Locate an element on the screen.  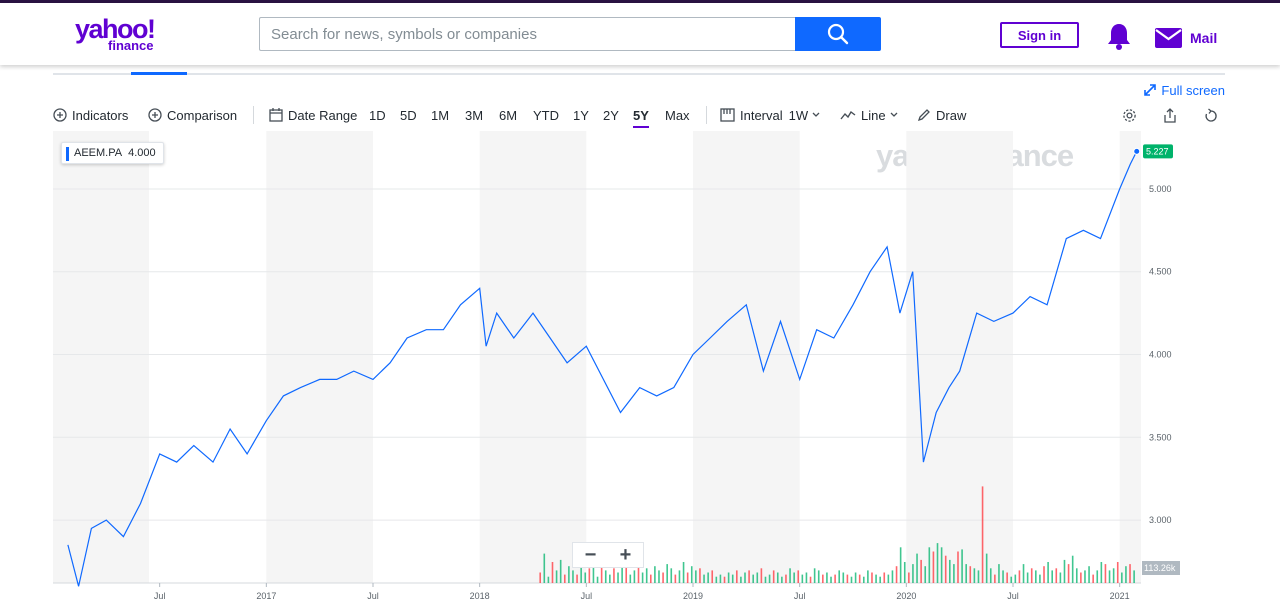
indicators-button: Indicators is located at coordinates (90, 115).